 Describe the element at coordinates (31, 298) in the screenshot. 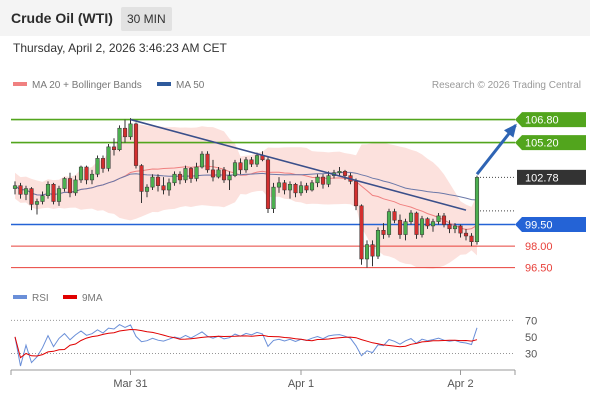

I see `legend-rsi: RSI` at that location.